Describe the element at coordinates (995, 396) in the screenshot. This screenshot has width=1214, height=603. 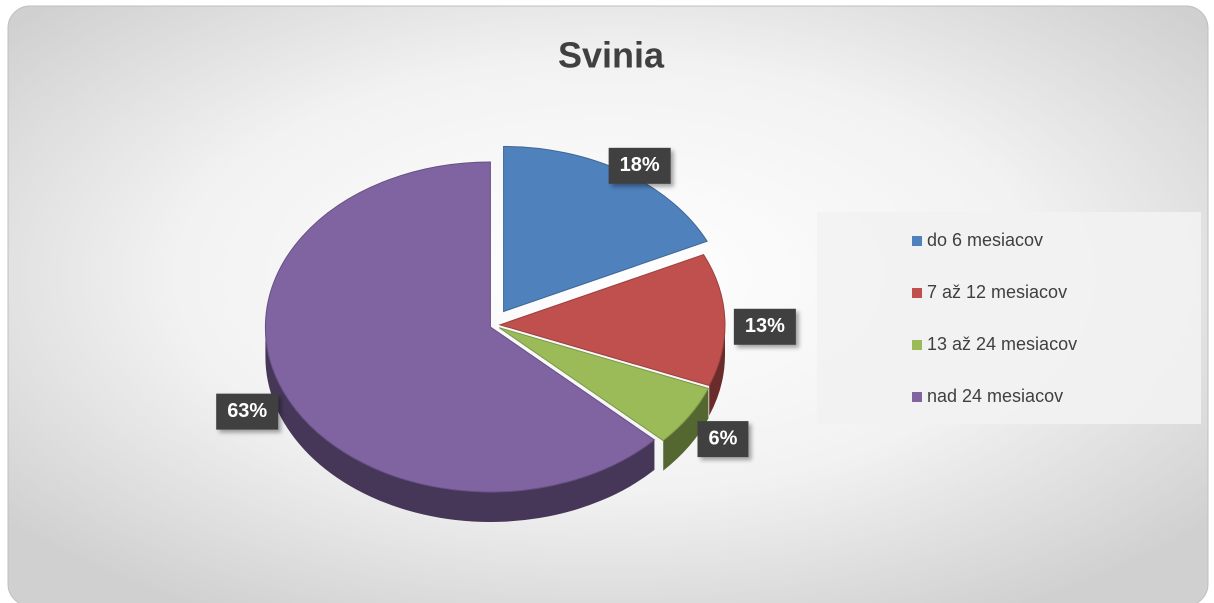
I see `legend-label: nad 24 mesiacov` at that location.